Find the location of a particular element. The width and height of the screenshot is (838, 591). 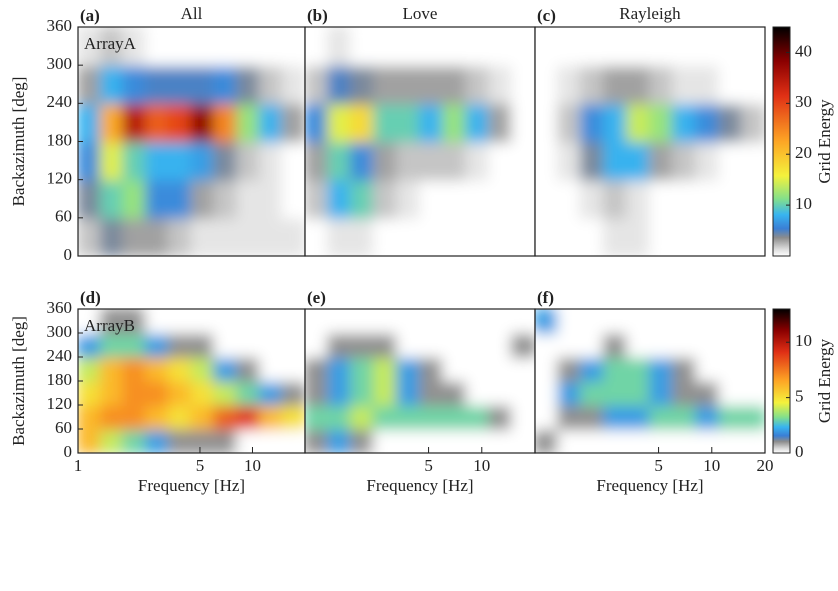

heatmap-area is located at coordinates (191, 381).